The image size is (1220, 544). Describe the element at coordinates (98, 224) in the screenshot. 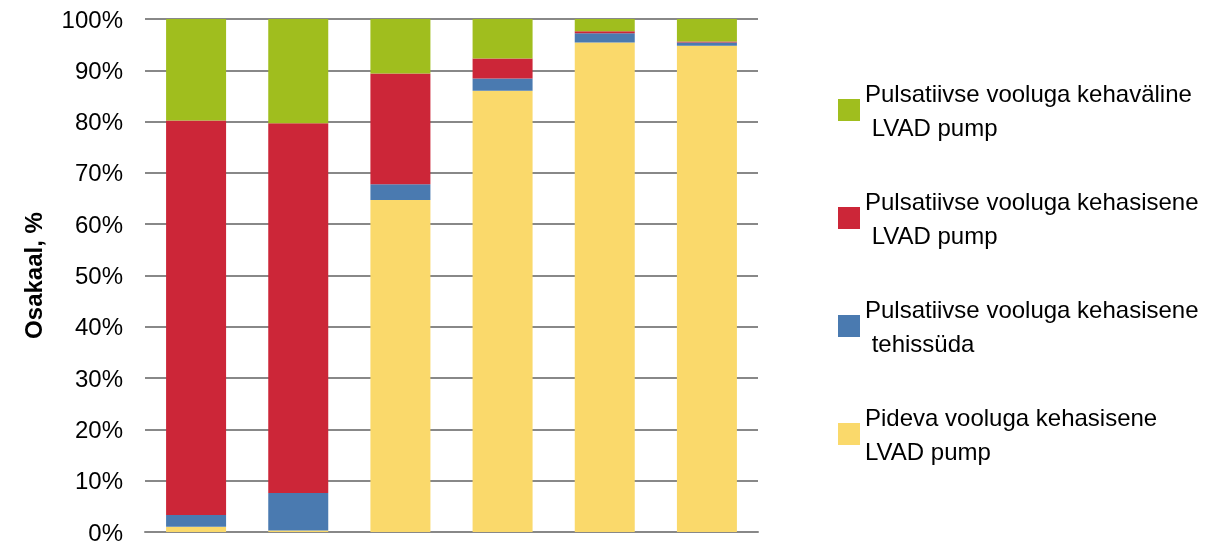

I see `y-tick-label: 60%` at that location.